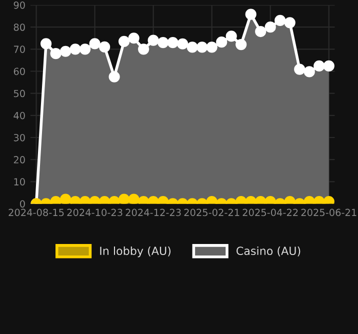 The width and height of the screenshot is (358, 334). Describe the element at coordinates (19, 182) in the screenshot. I see `y-tick-label: 10` at that location.